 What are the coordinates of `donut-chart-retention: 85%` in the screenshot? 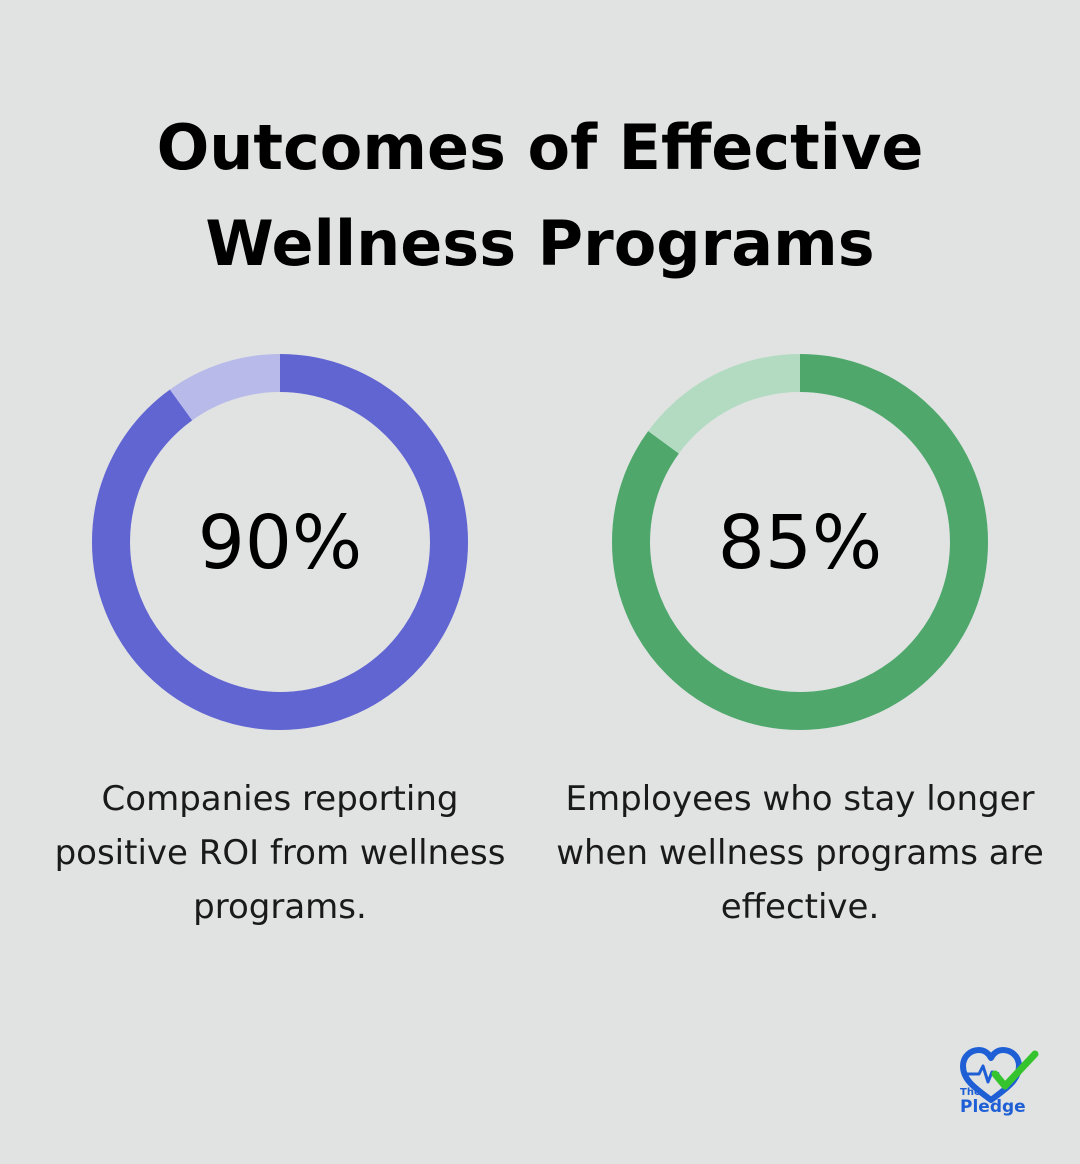 It's located at (800, 542).